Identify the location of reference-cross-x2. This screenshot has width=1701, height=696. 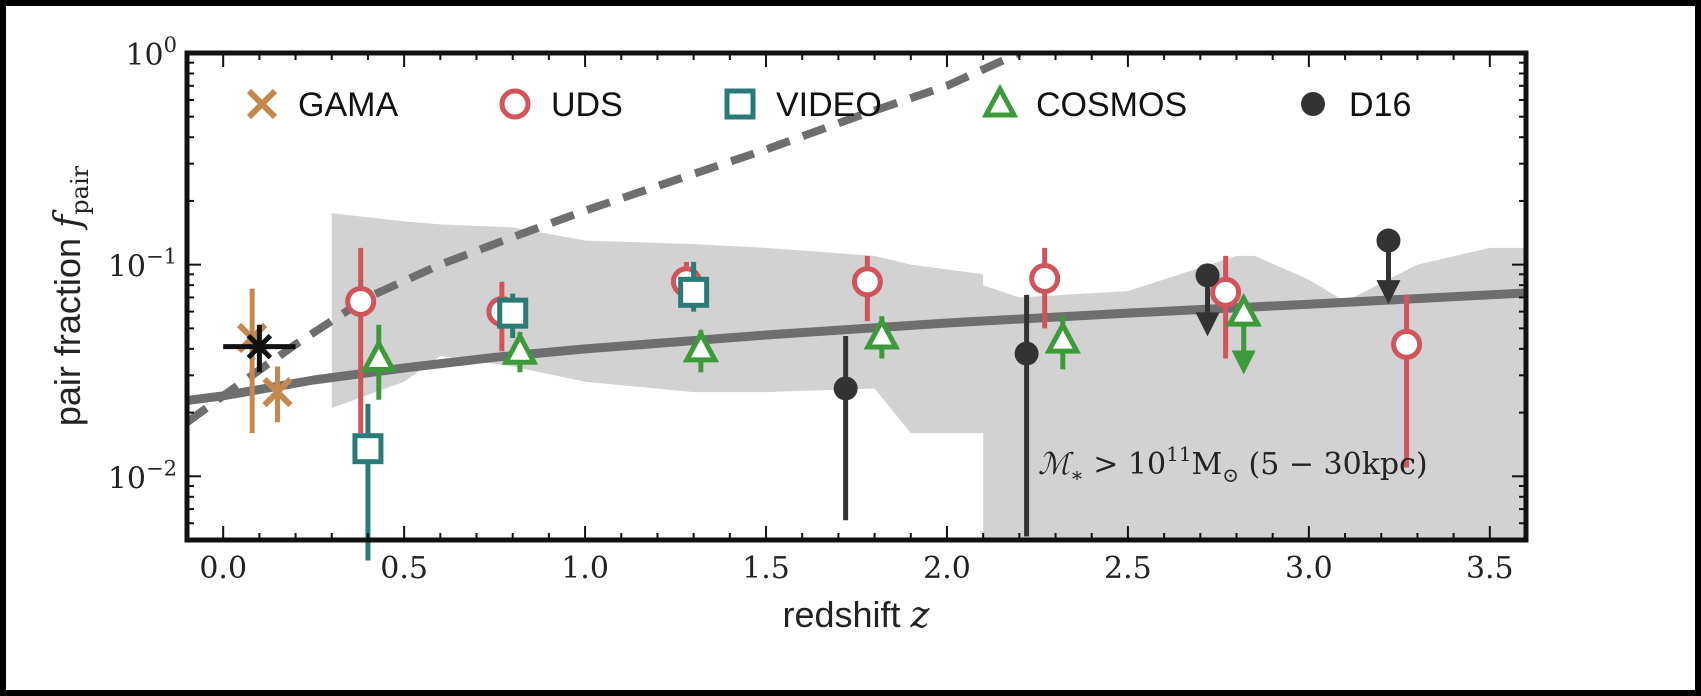
(259, 346).